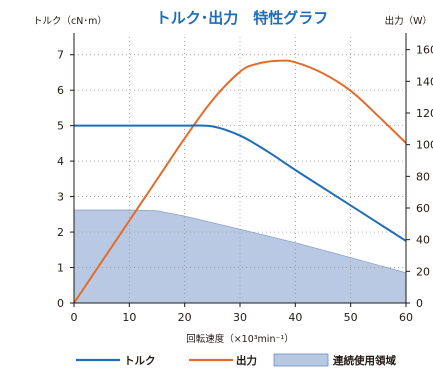 This screenshot has height=371, width=433. What do you see at coordinates (406, 317) in the screenshot?
I see `x-tick-label: 60` at bounding box center [406, 317].